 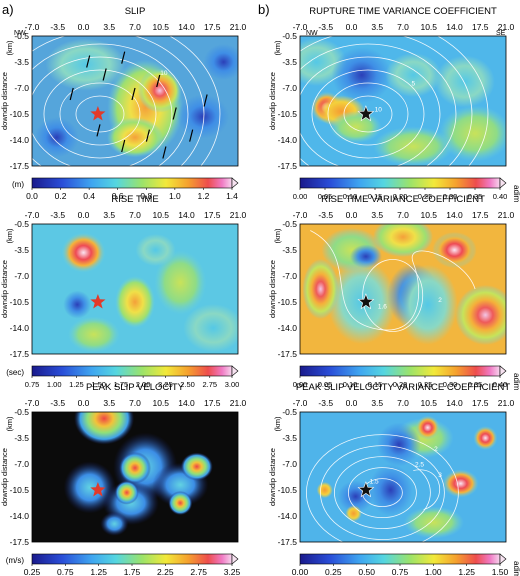 I want to click on colorbar-unit: adim, so click(x=516, y=568).